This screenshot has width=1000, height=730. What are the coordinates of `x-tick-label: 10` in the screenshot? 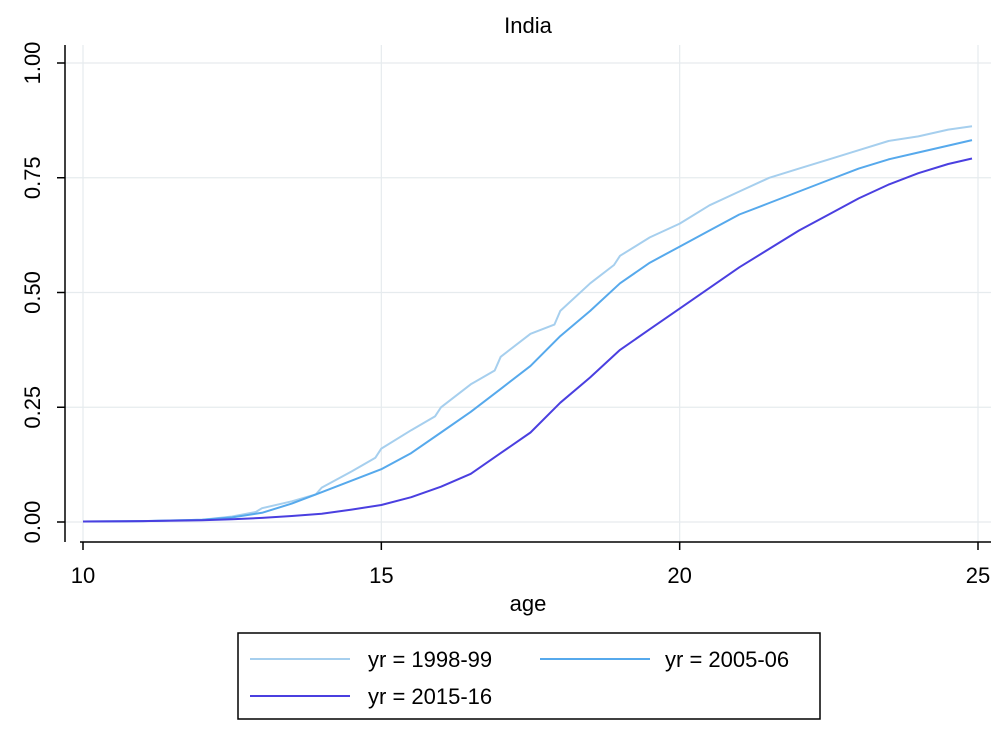 It's located at (83, 575).